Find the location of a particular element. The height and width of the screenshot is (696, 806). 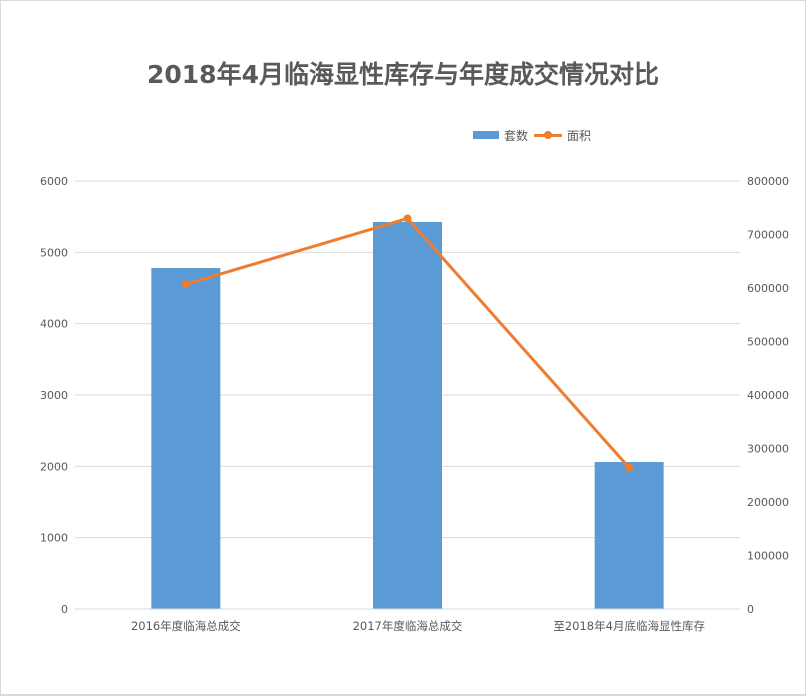

left-axis-tick: 6000 is located at coordinates (54, 181).